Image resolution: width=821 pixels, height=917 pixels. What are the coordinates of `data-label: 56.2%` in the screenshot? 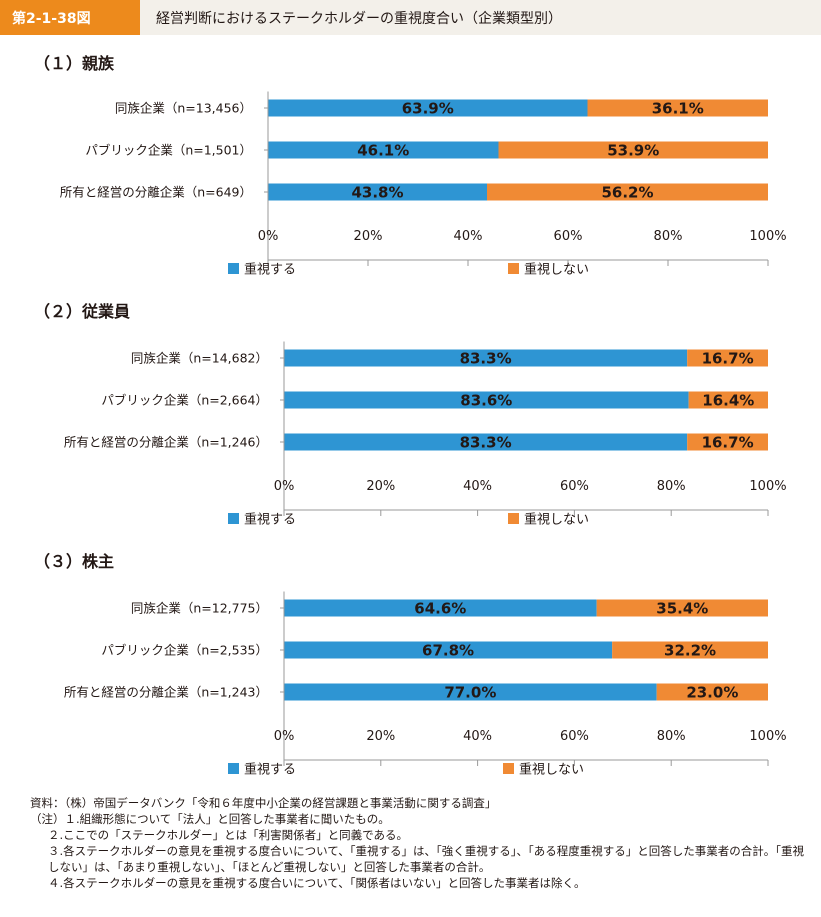 It's located at (627, 193).